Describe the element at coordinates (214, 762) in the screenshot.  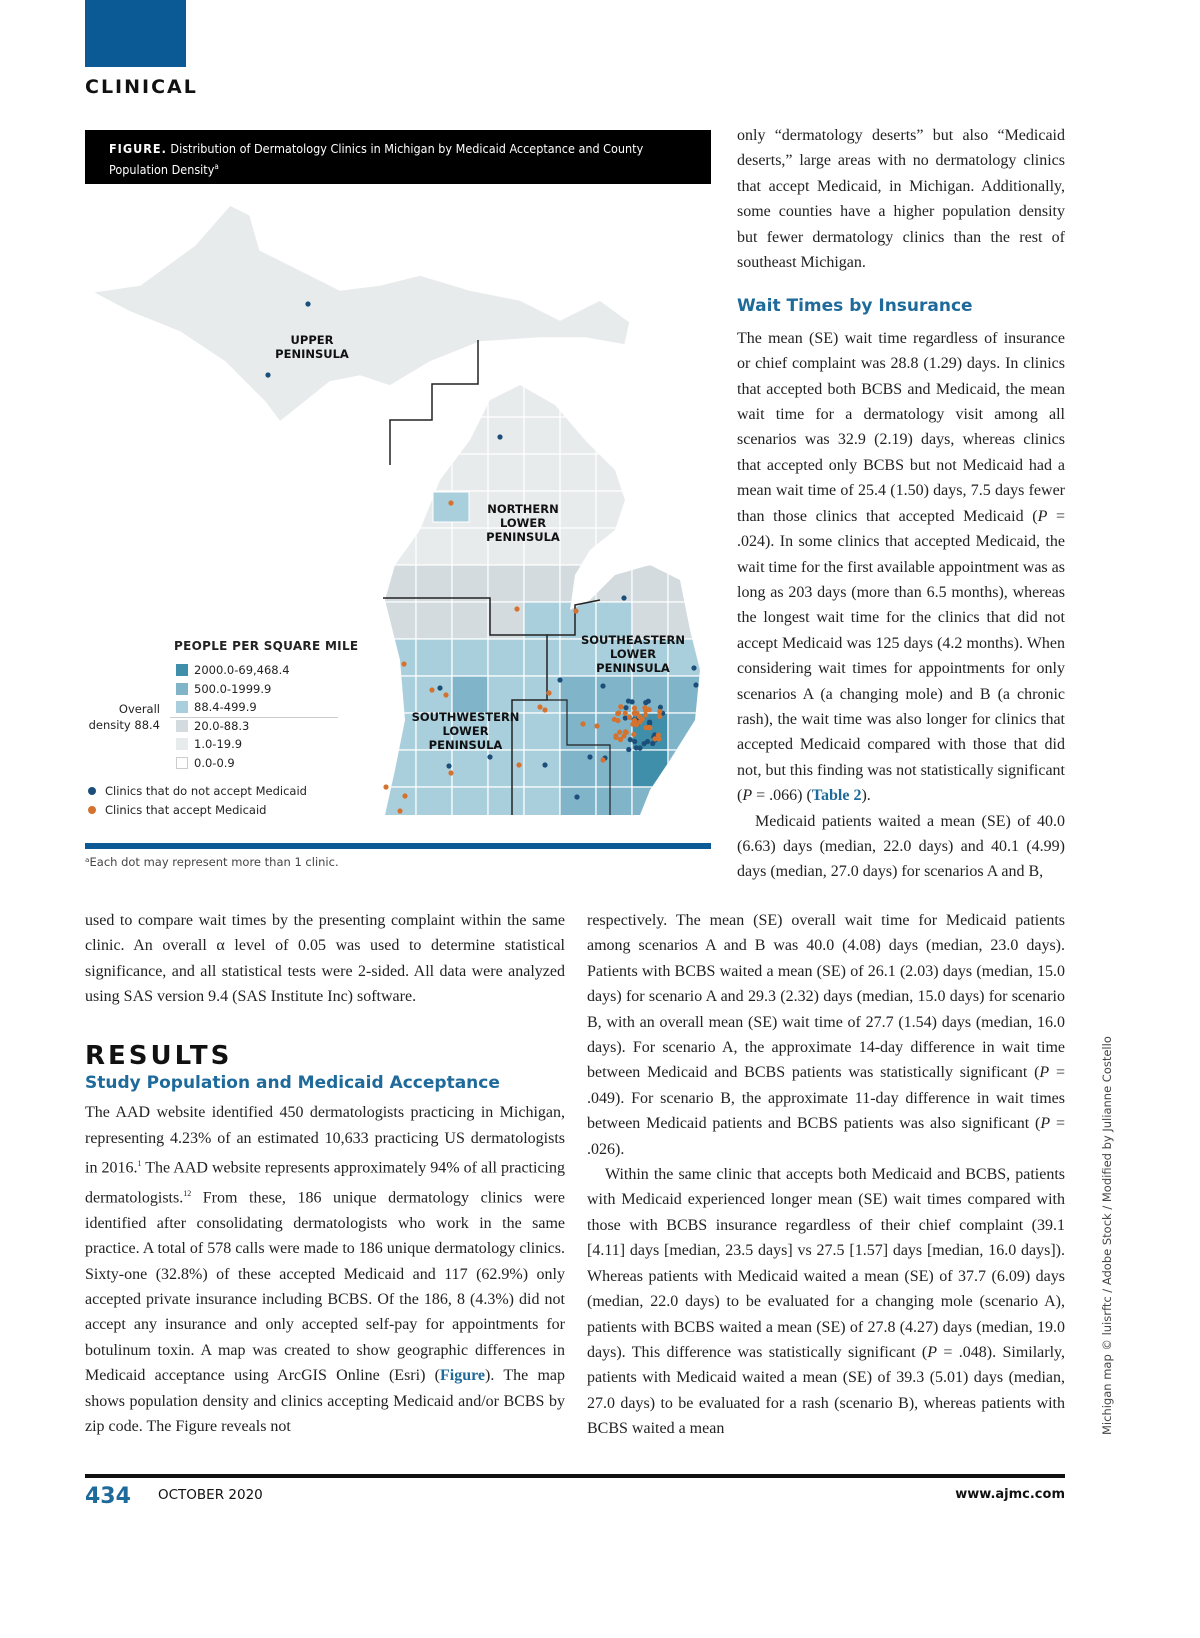
I see `legend-bin-label: 0.0-0.9` at that location.